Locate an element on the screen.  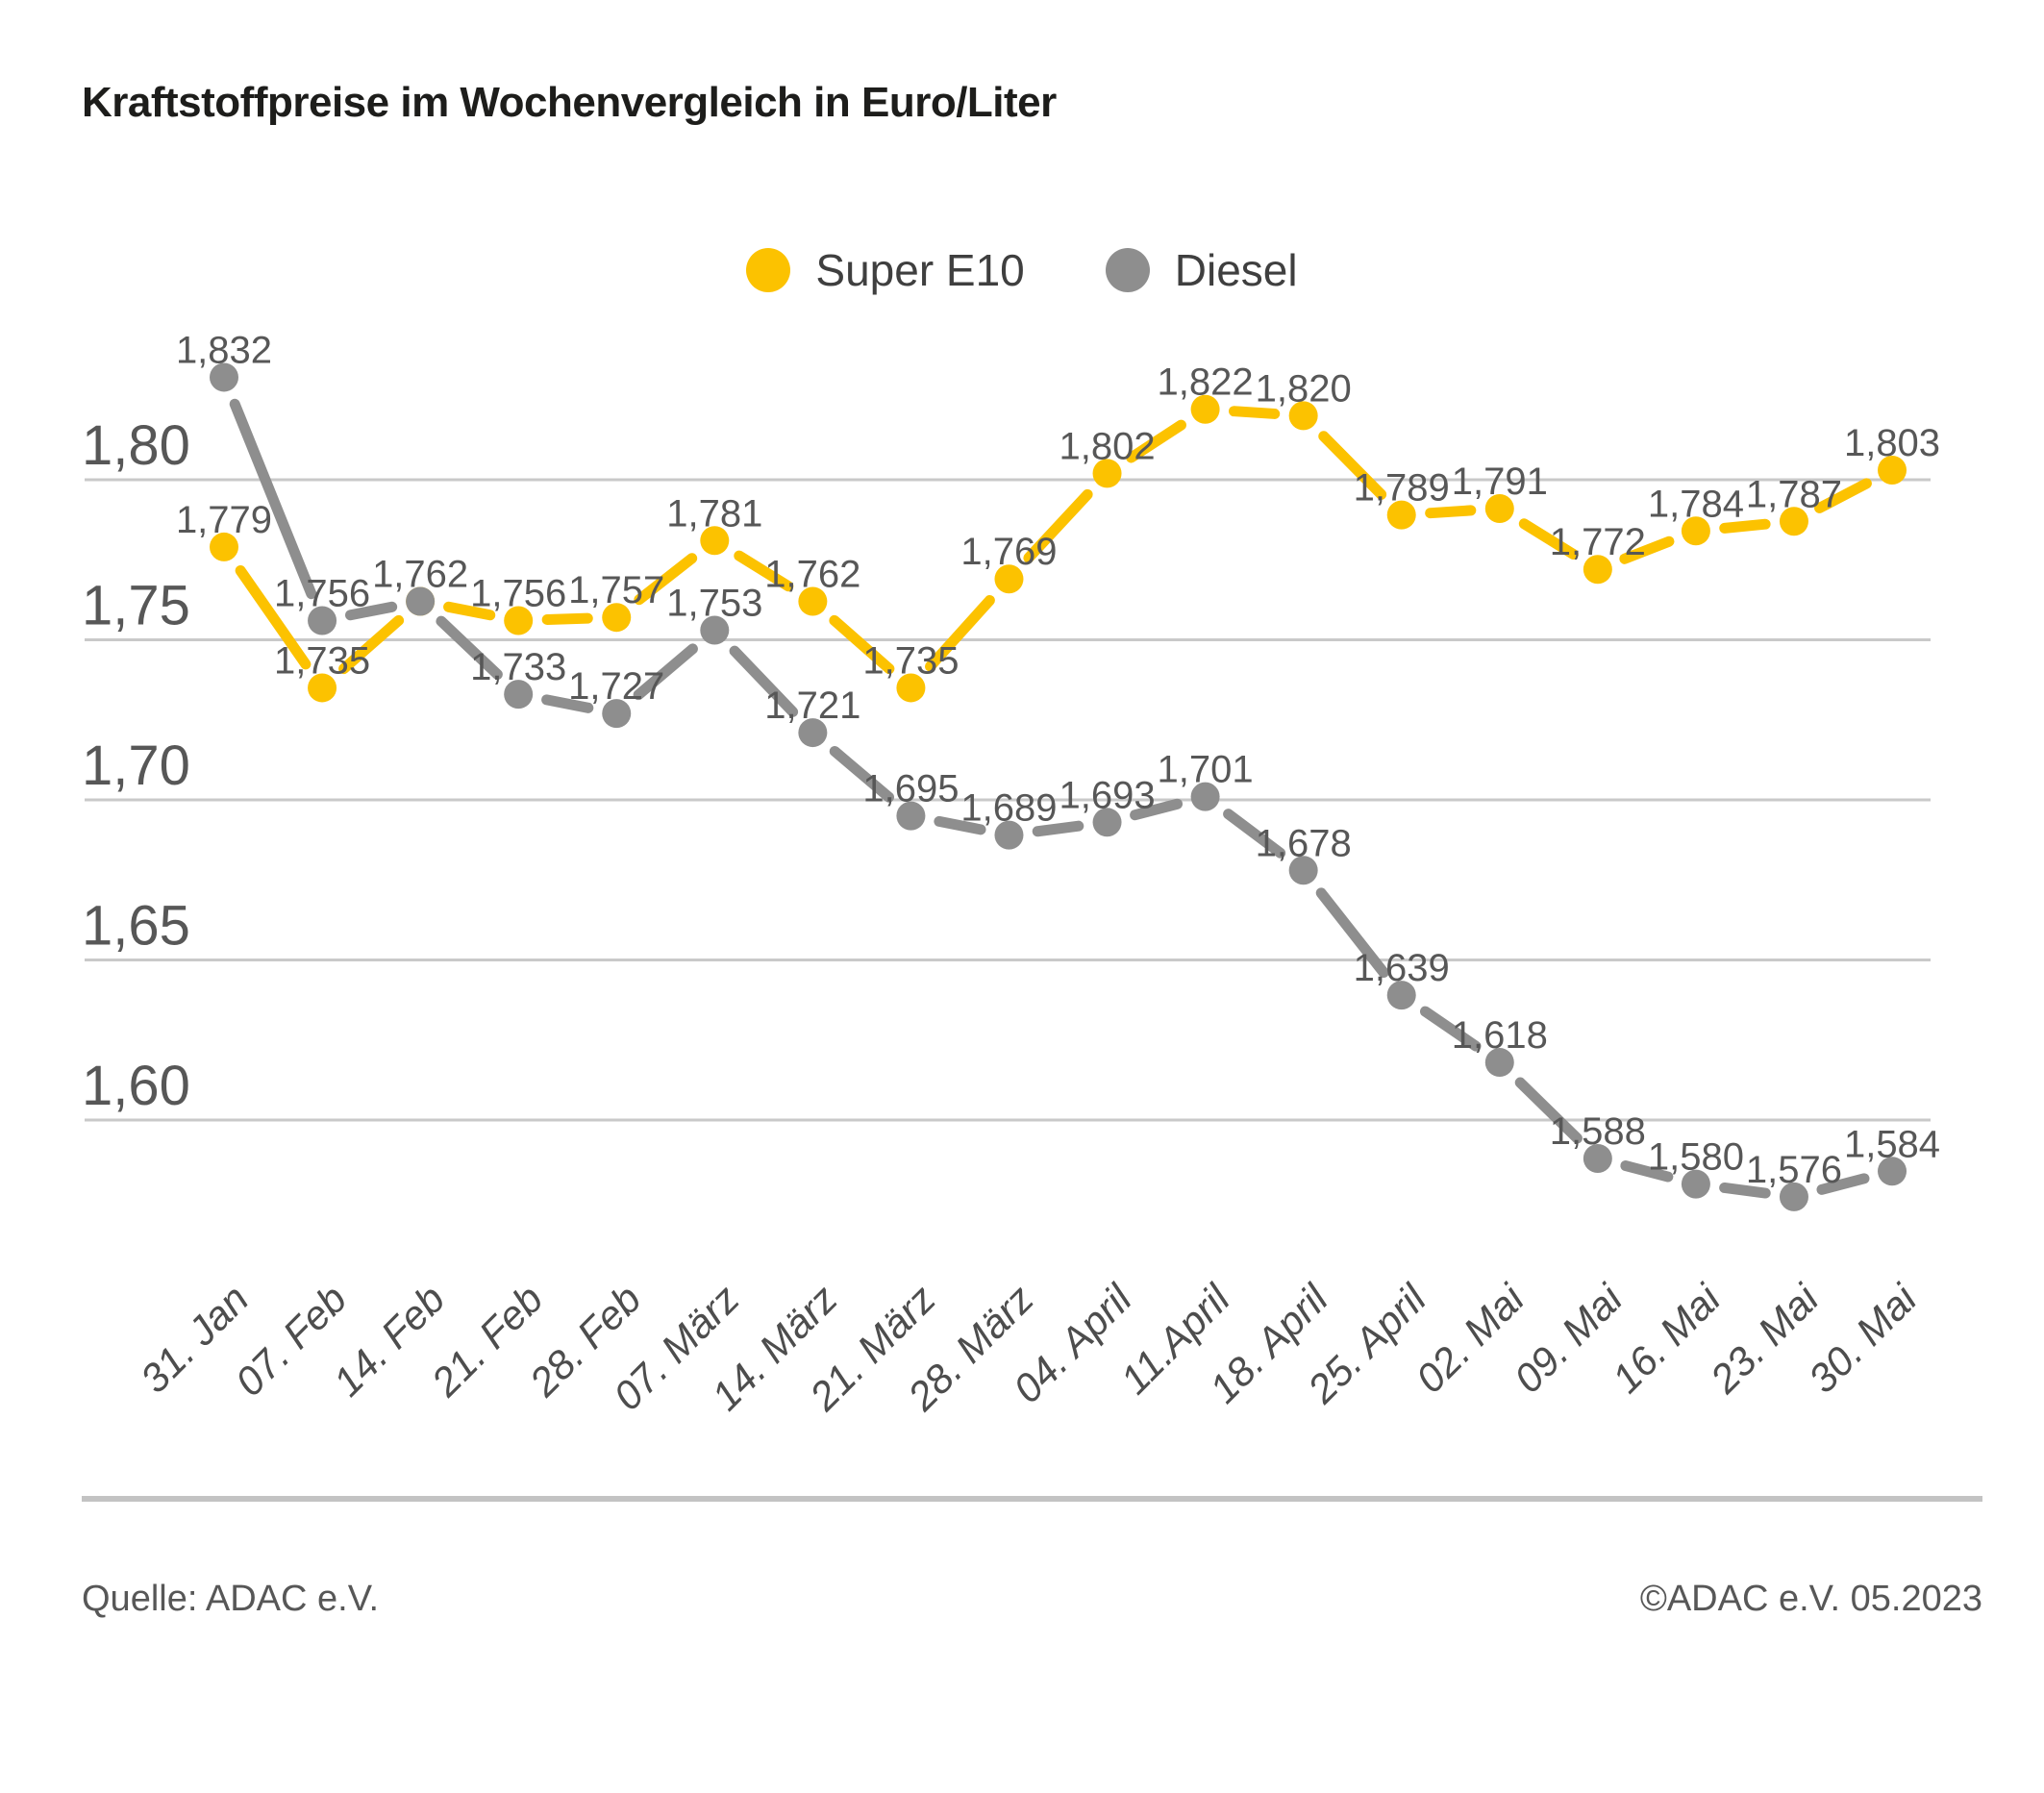
y-axis-label: 1,60 is located at coordinates (136, 1086).